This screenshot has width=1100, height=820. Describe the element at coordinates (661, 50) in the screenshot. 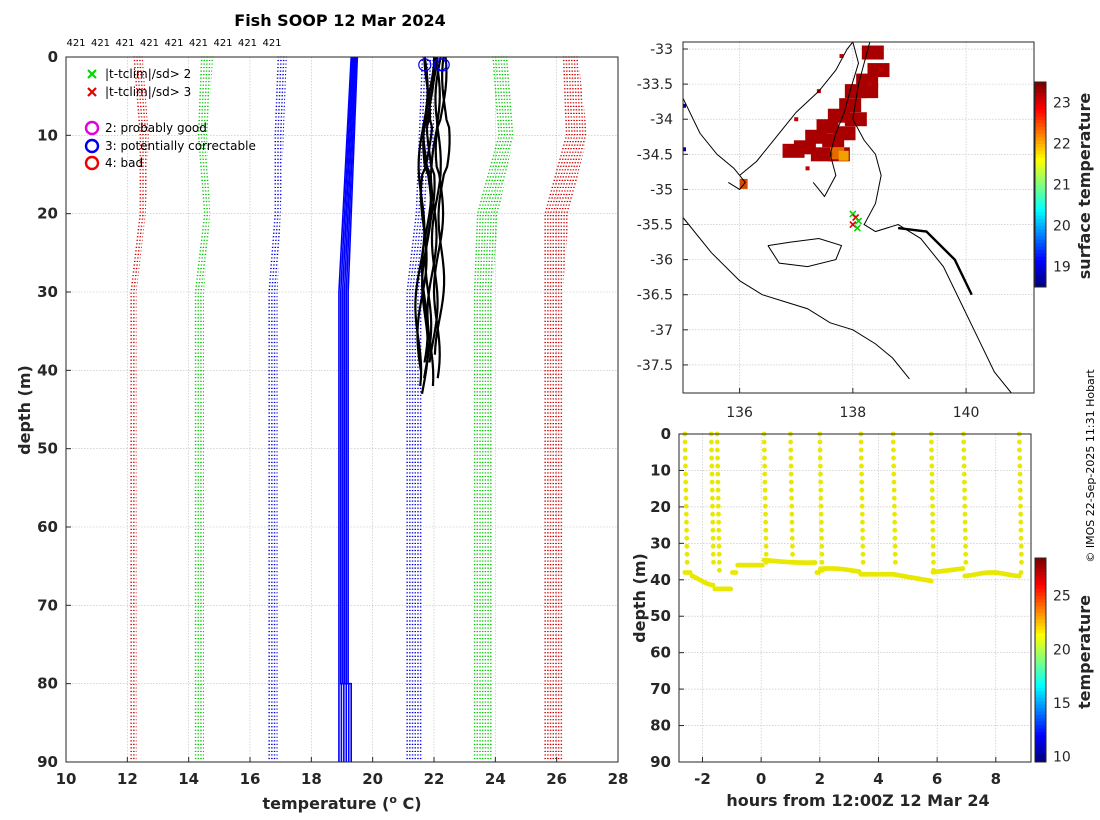

I see `map-y-tick-label: -33` at that location.